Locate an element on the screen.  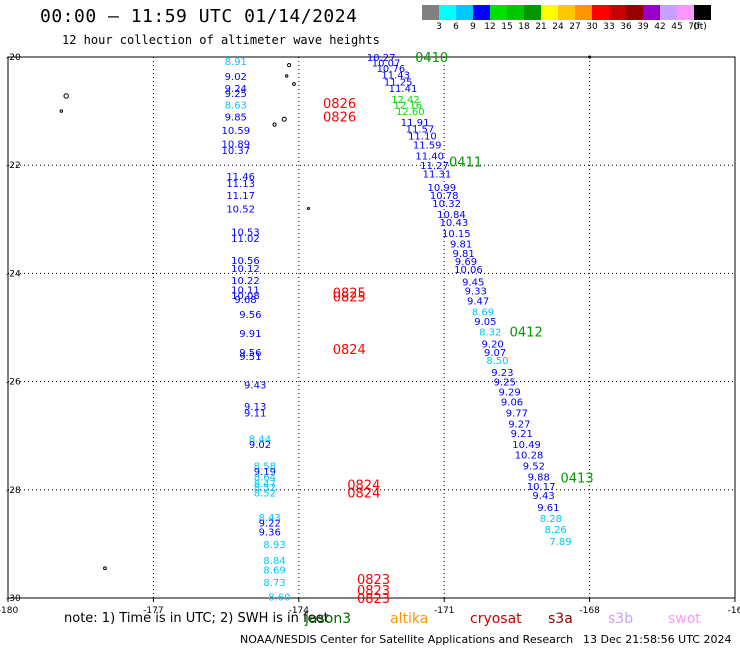
swh-value-label: 9.33 is located at coordinates (476, 292).